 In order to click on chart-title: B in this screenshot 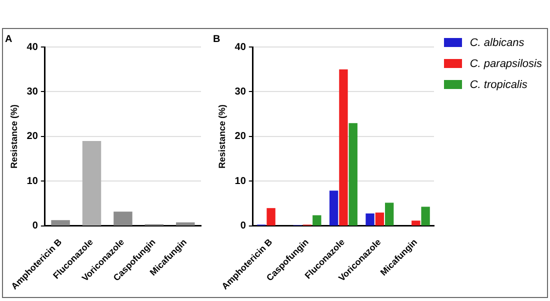, I will do `click(216, 39)`.